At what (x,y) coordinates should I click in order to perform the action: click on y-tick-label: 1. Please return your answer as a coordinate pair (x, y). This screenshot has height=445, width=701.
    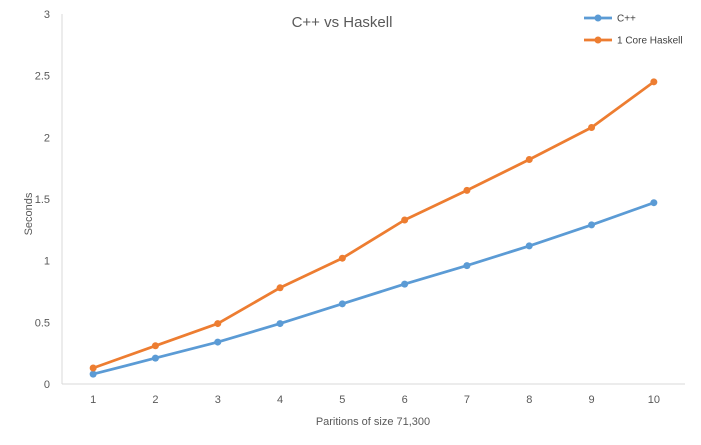
    Looking at the image, I should click on (47, 262).